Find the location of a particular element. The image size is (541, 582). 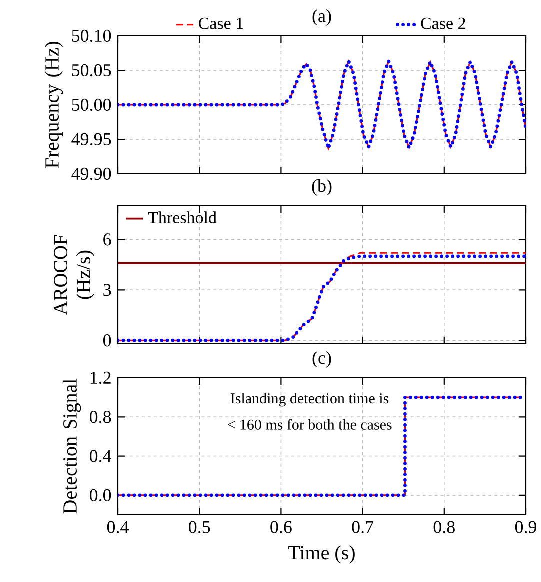

y-tick-label: 50.00 is located at coordinates (92, 105).